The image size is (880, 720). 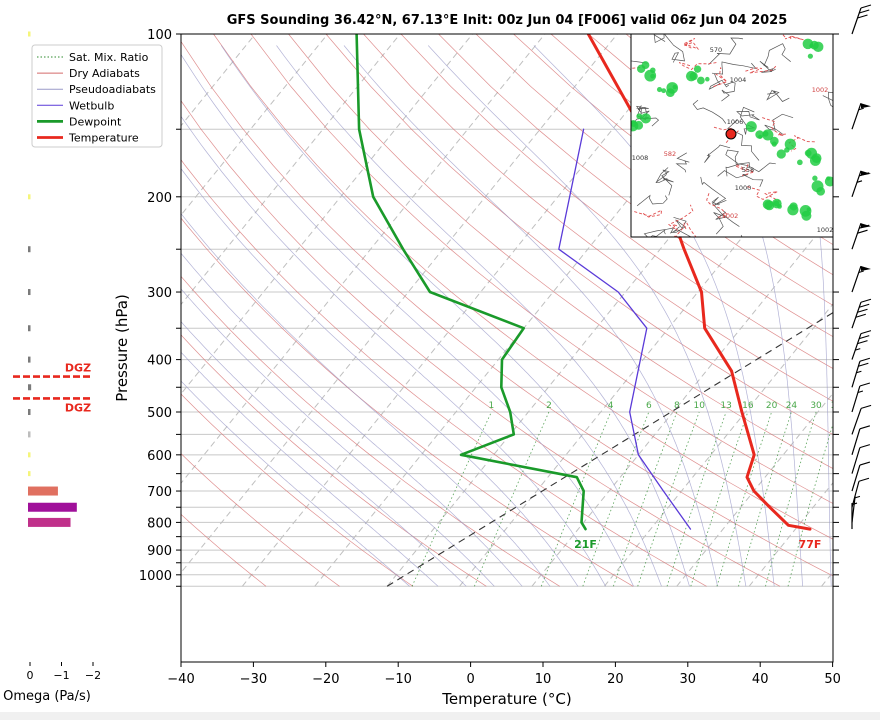 What do you see at coordinates (122, 348) in the screenshot?
I see `y-axis-label: Pressure (hPa)` at bounding box center [122, 348].